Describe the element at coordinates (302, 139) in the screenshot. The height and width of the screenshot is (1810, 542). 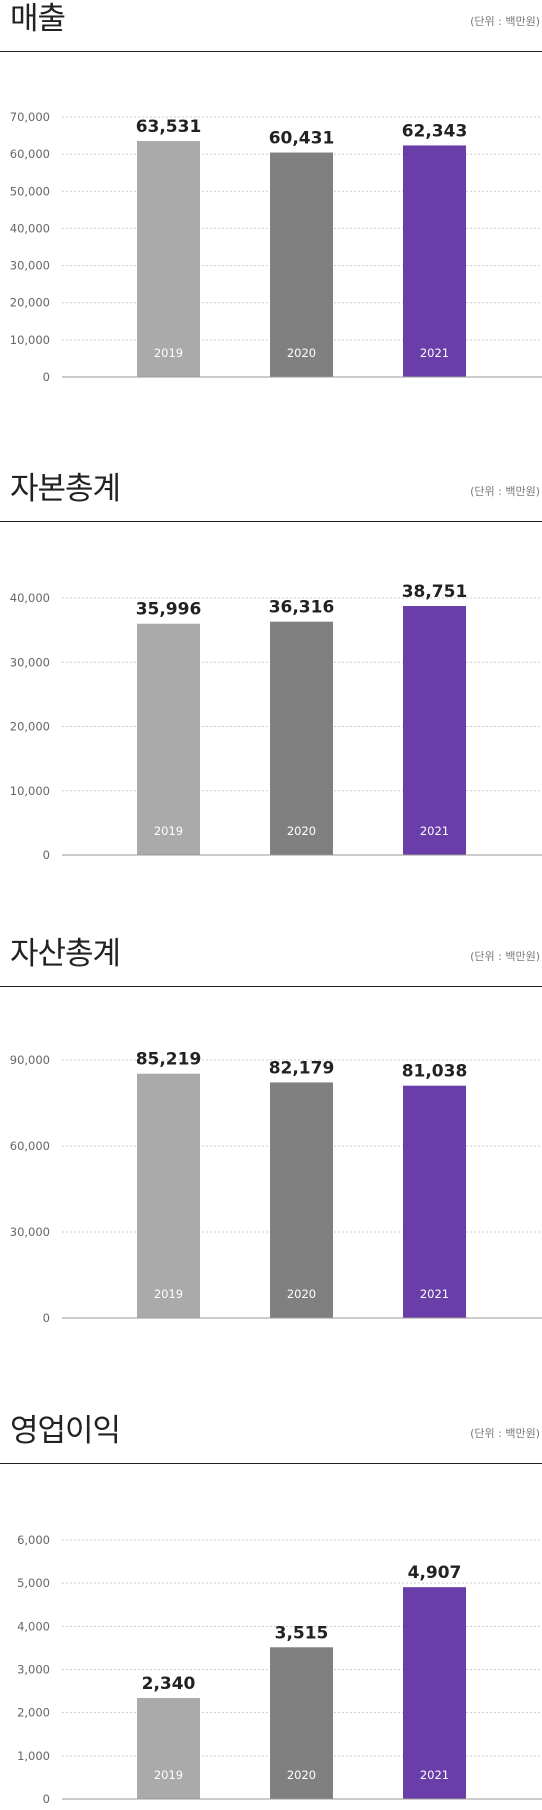
I see `data-label: 60,431` at that location.